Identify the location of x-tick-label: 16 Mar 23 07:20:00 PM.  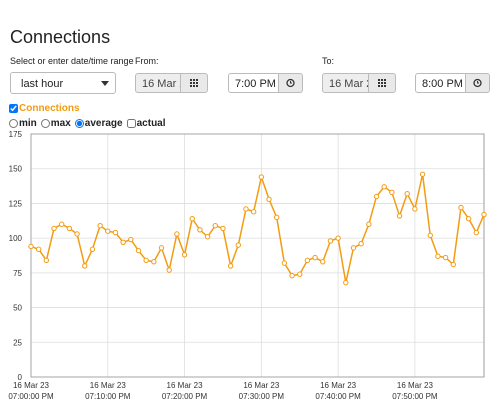
(185, 391).